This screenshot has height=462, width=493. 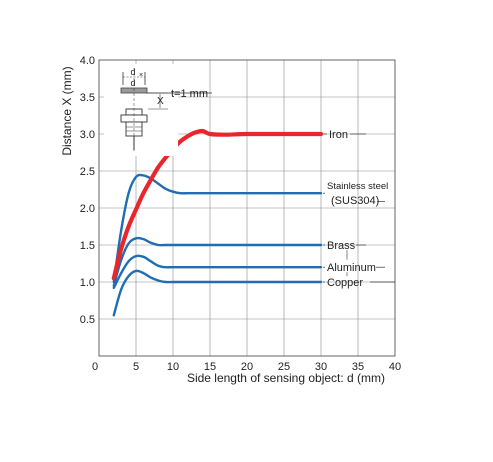 What do you see at coordinates (357, 186) in the screenshot?
I see `series-label-stainless-steel: Stainless steel` at bounding box center [357, 186].